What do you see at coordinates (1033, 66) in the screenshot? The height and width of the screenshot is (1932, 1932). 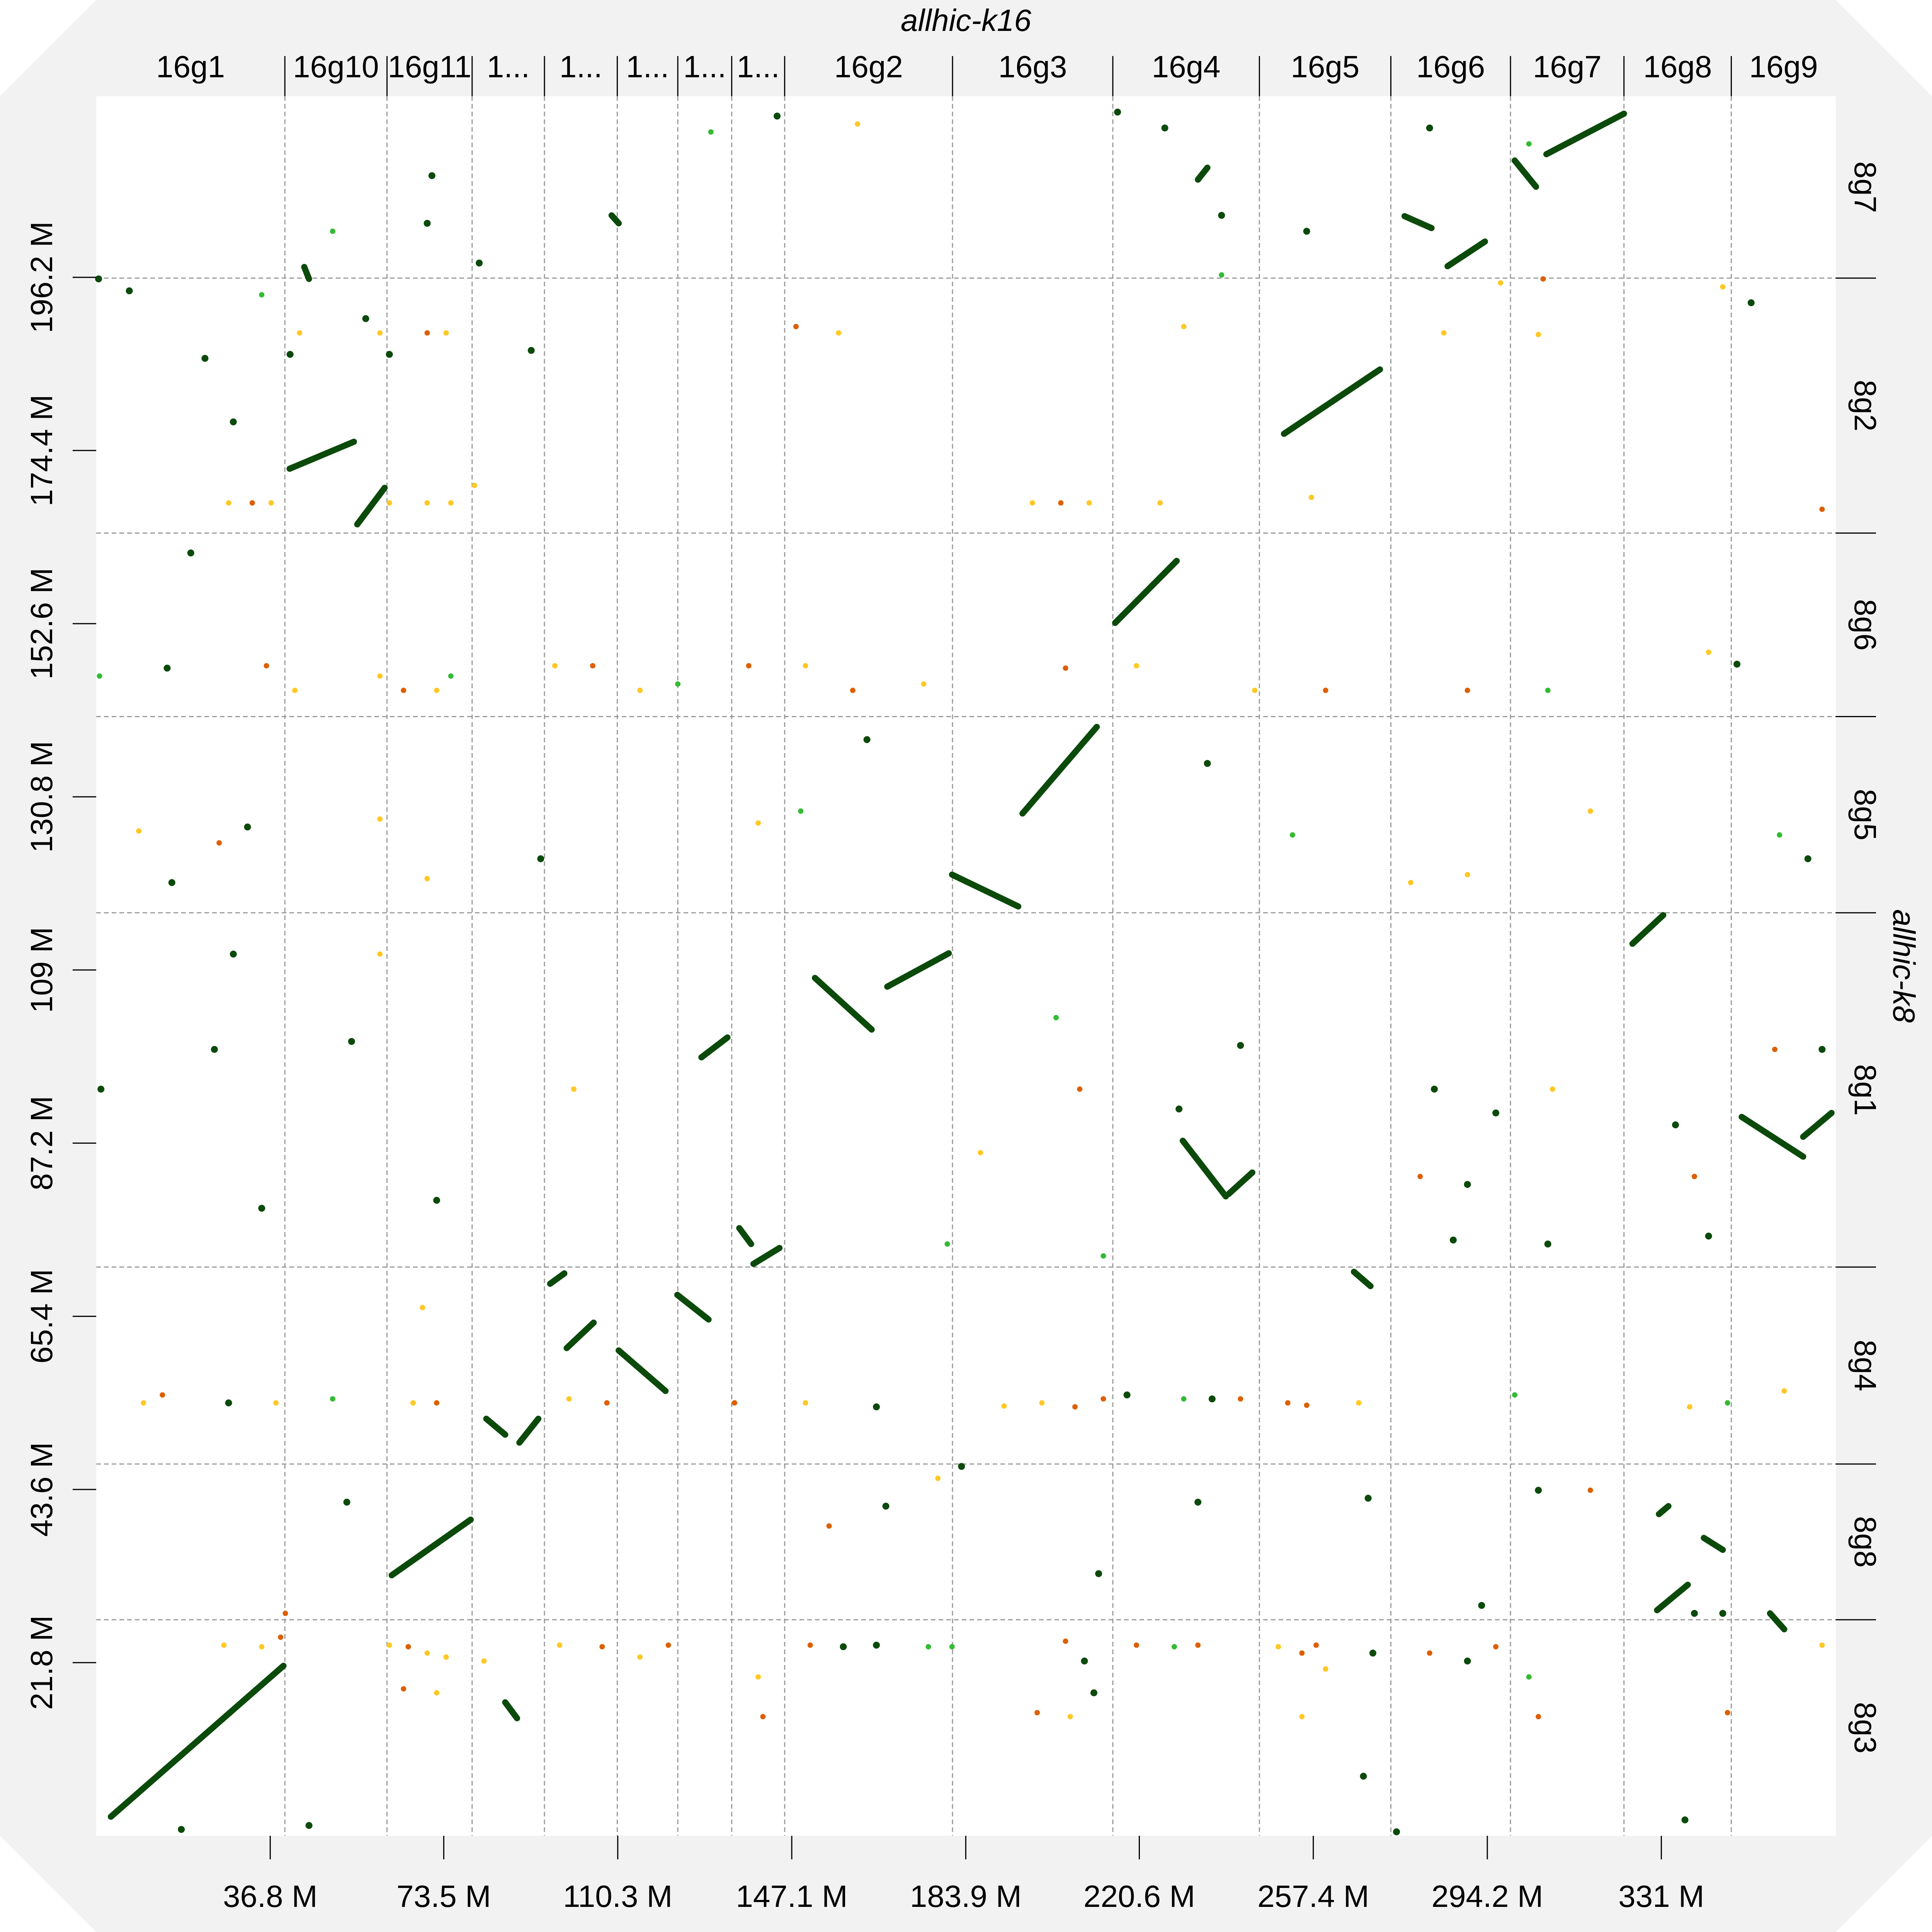 I see `x-contig-label: 16g3` at bounding box center [1033, 66].